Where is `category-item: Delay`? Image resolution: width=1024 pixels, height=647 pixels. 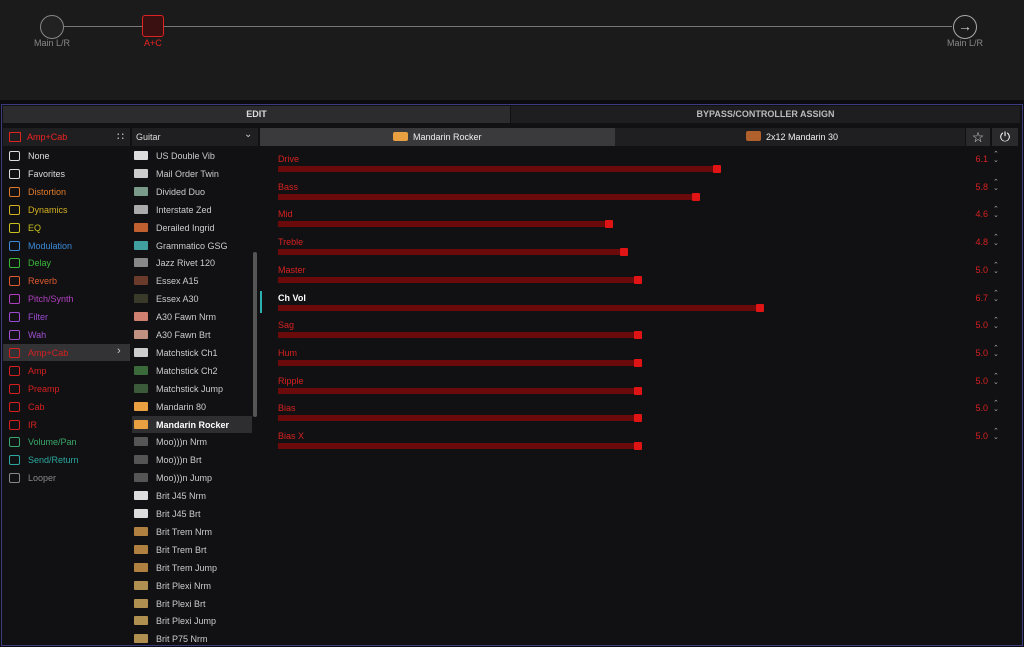
category-item: Delay is located at coordinates (40, 263).